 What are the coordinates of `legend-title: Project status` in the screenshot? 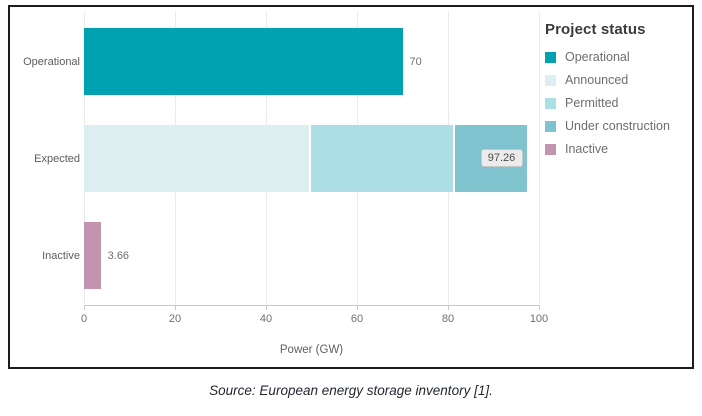 It's located at (595, 29).